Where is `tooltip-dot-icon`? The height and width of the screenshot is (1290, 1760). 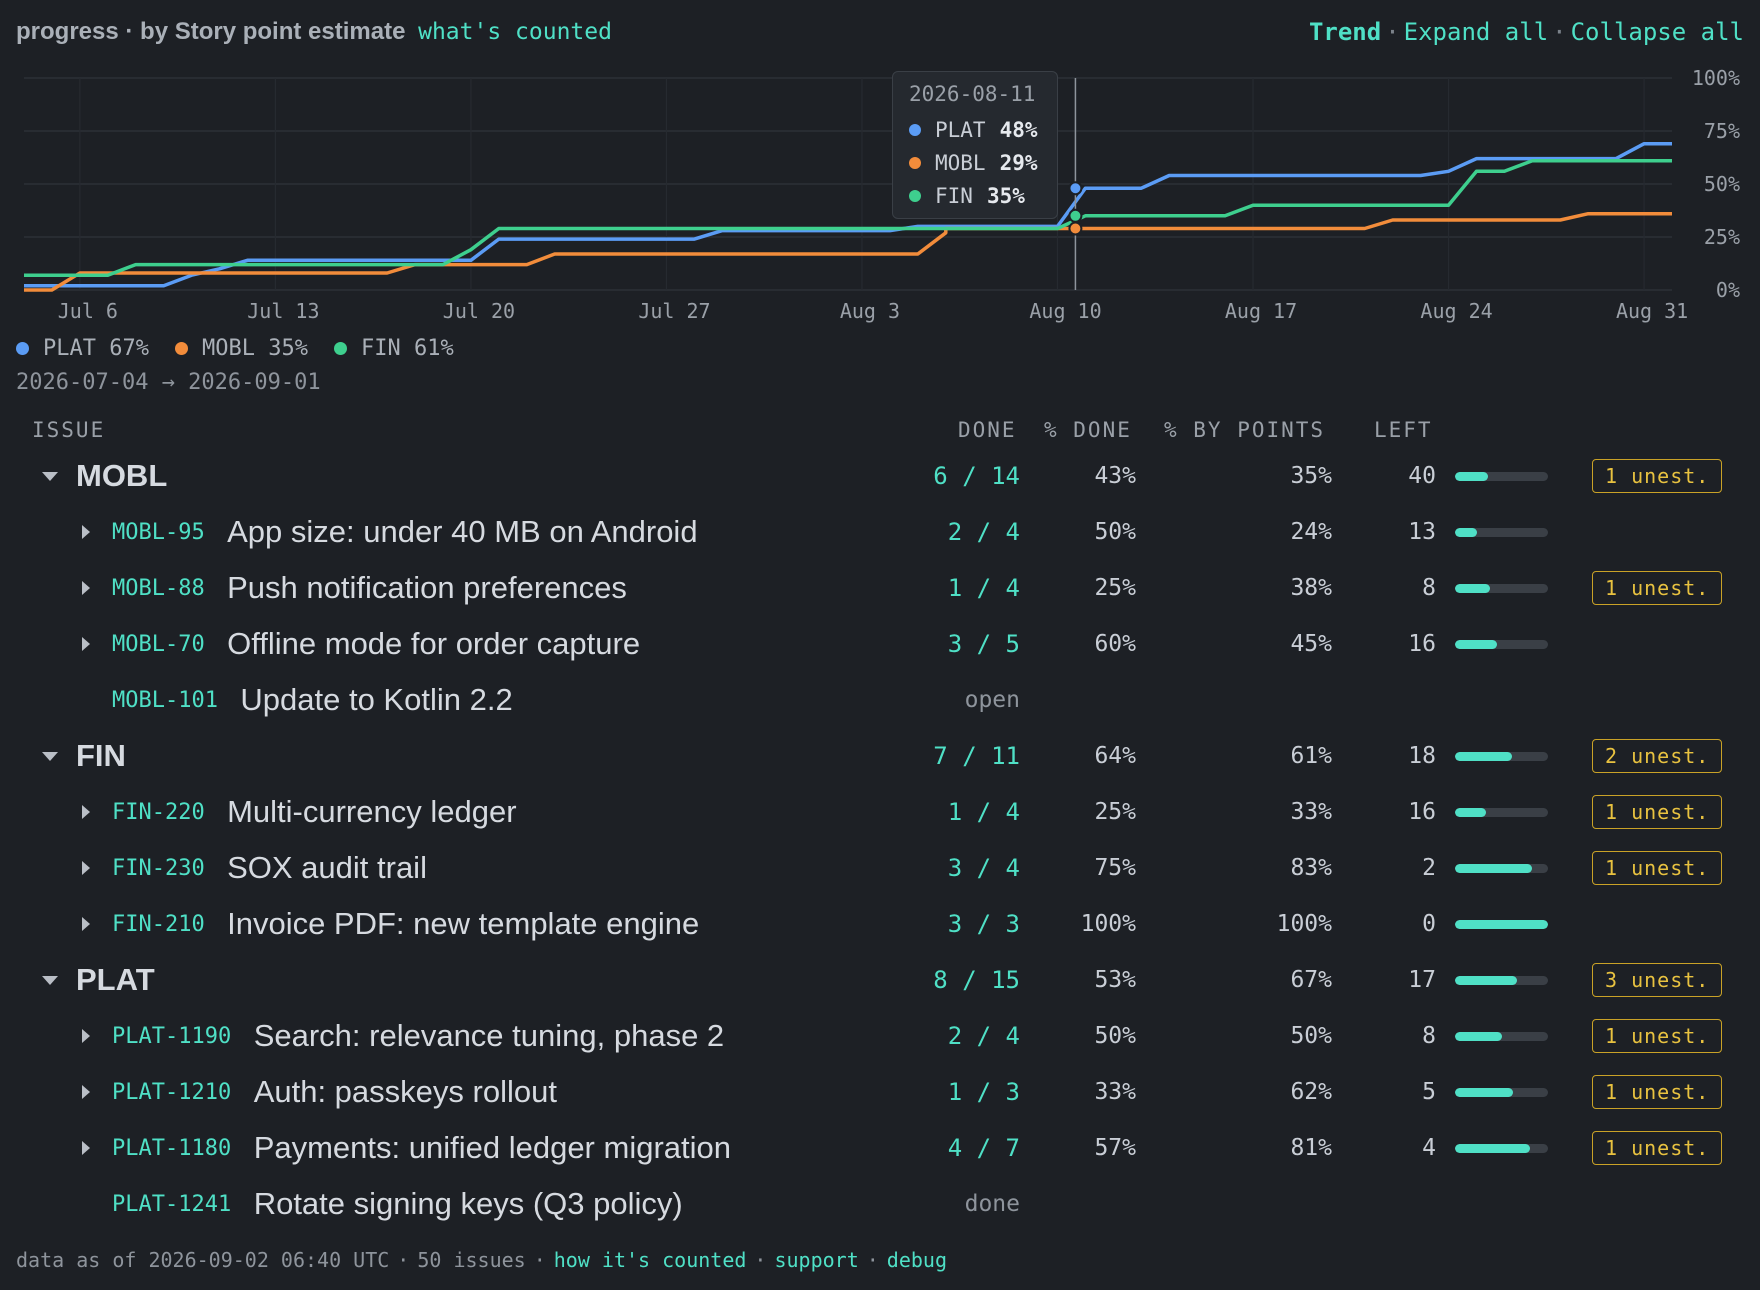 tooltip-dot-icon is located at coordinates (915, 195).